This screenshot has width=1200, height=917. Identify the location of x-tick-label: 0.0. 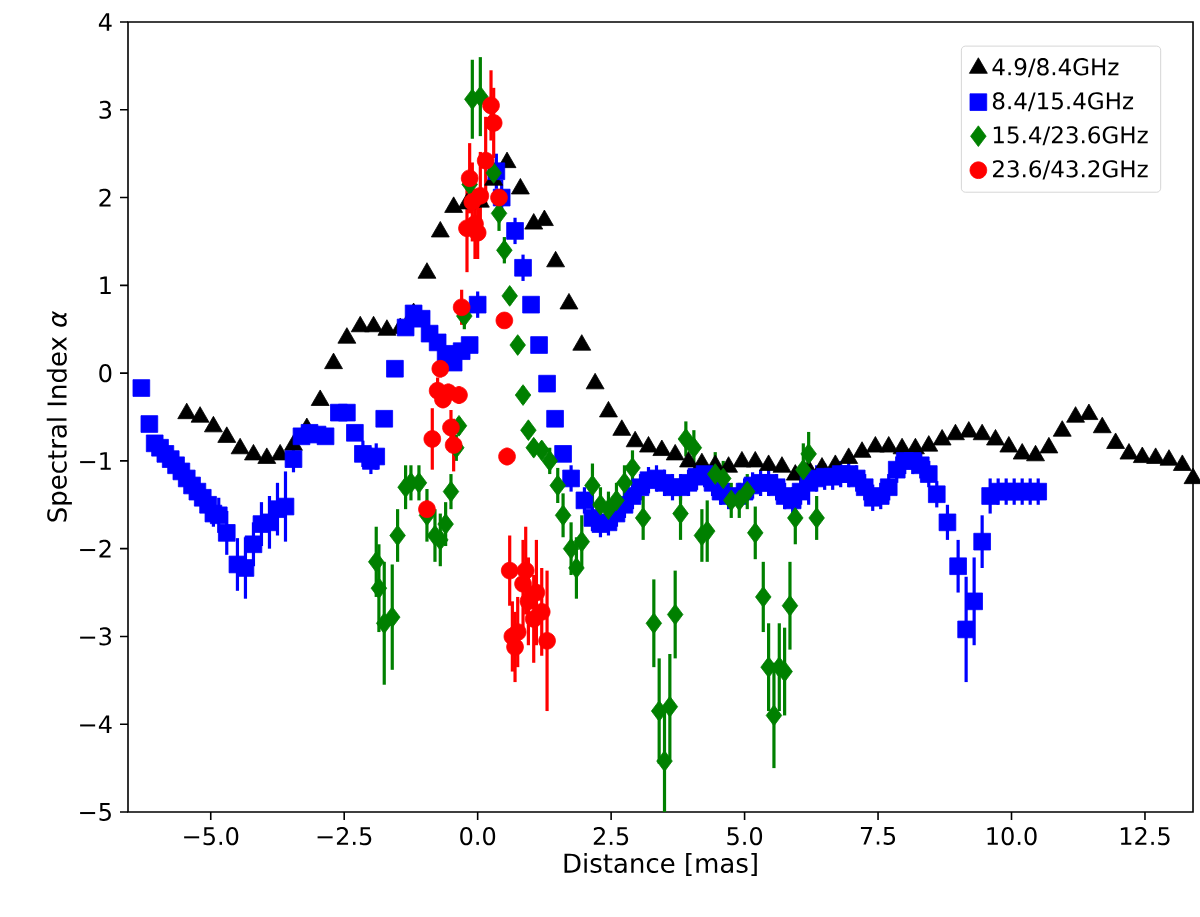
(478, 836).